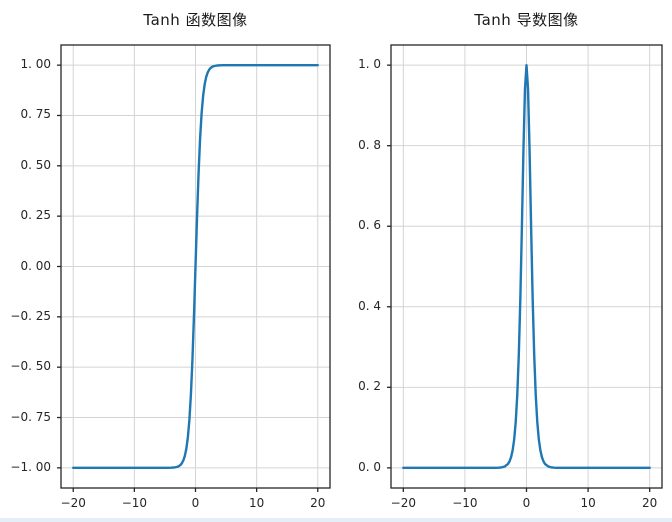 The height and width of the screenshot is (522, 672). I want to click on y-tick-label: 0. 25, so click(35, 215).